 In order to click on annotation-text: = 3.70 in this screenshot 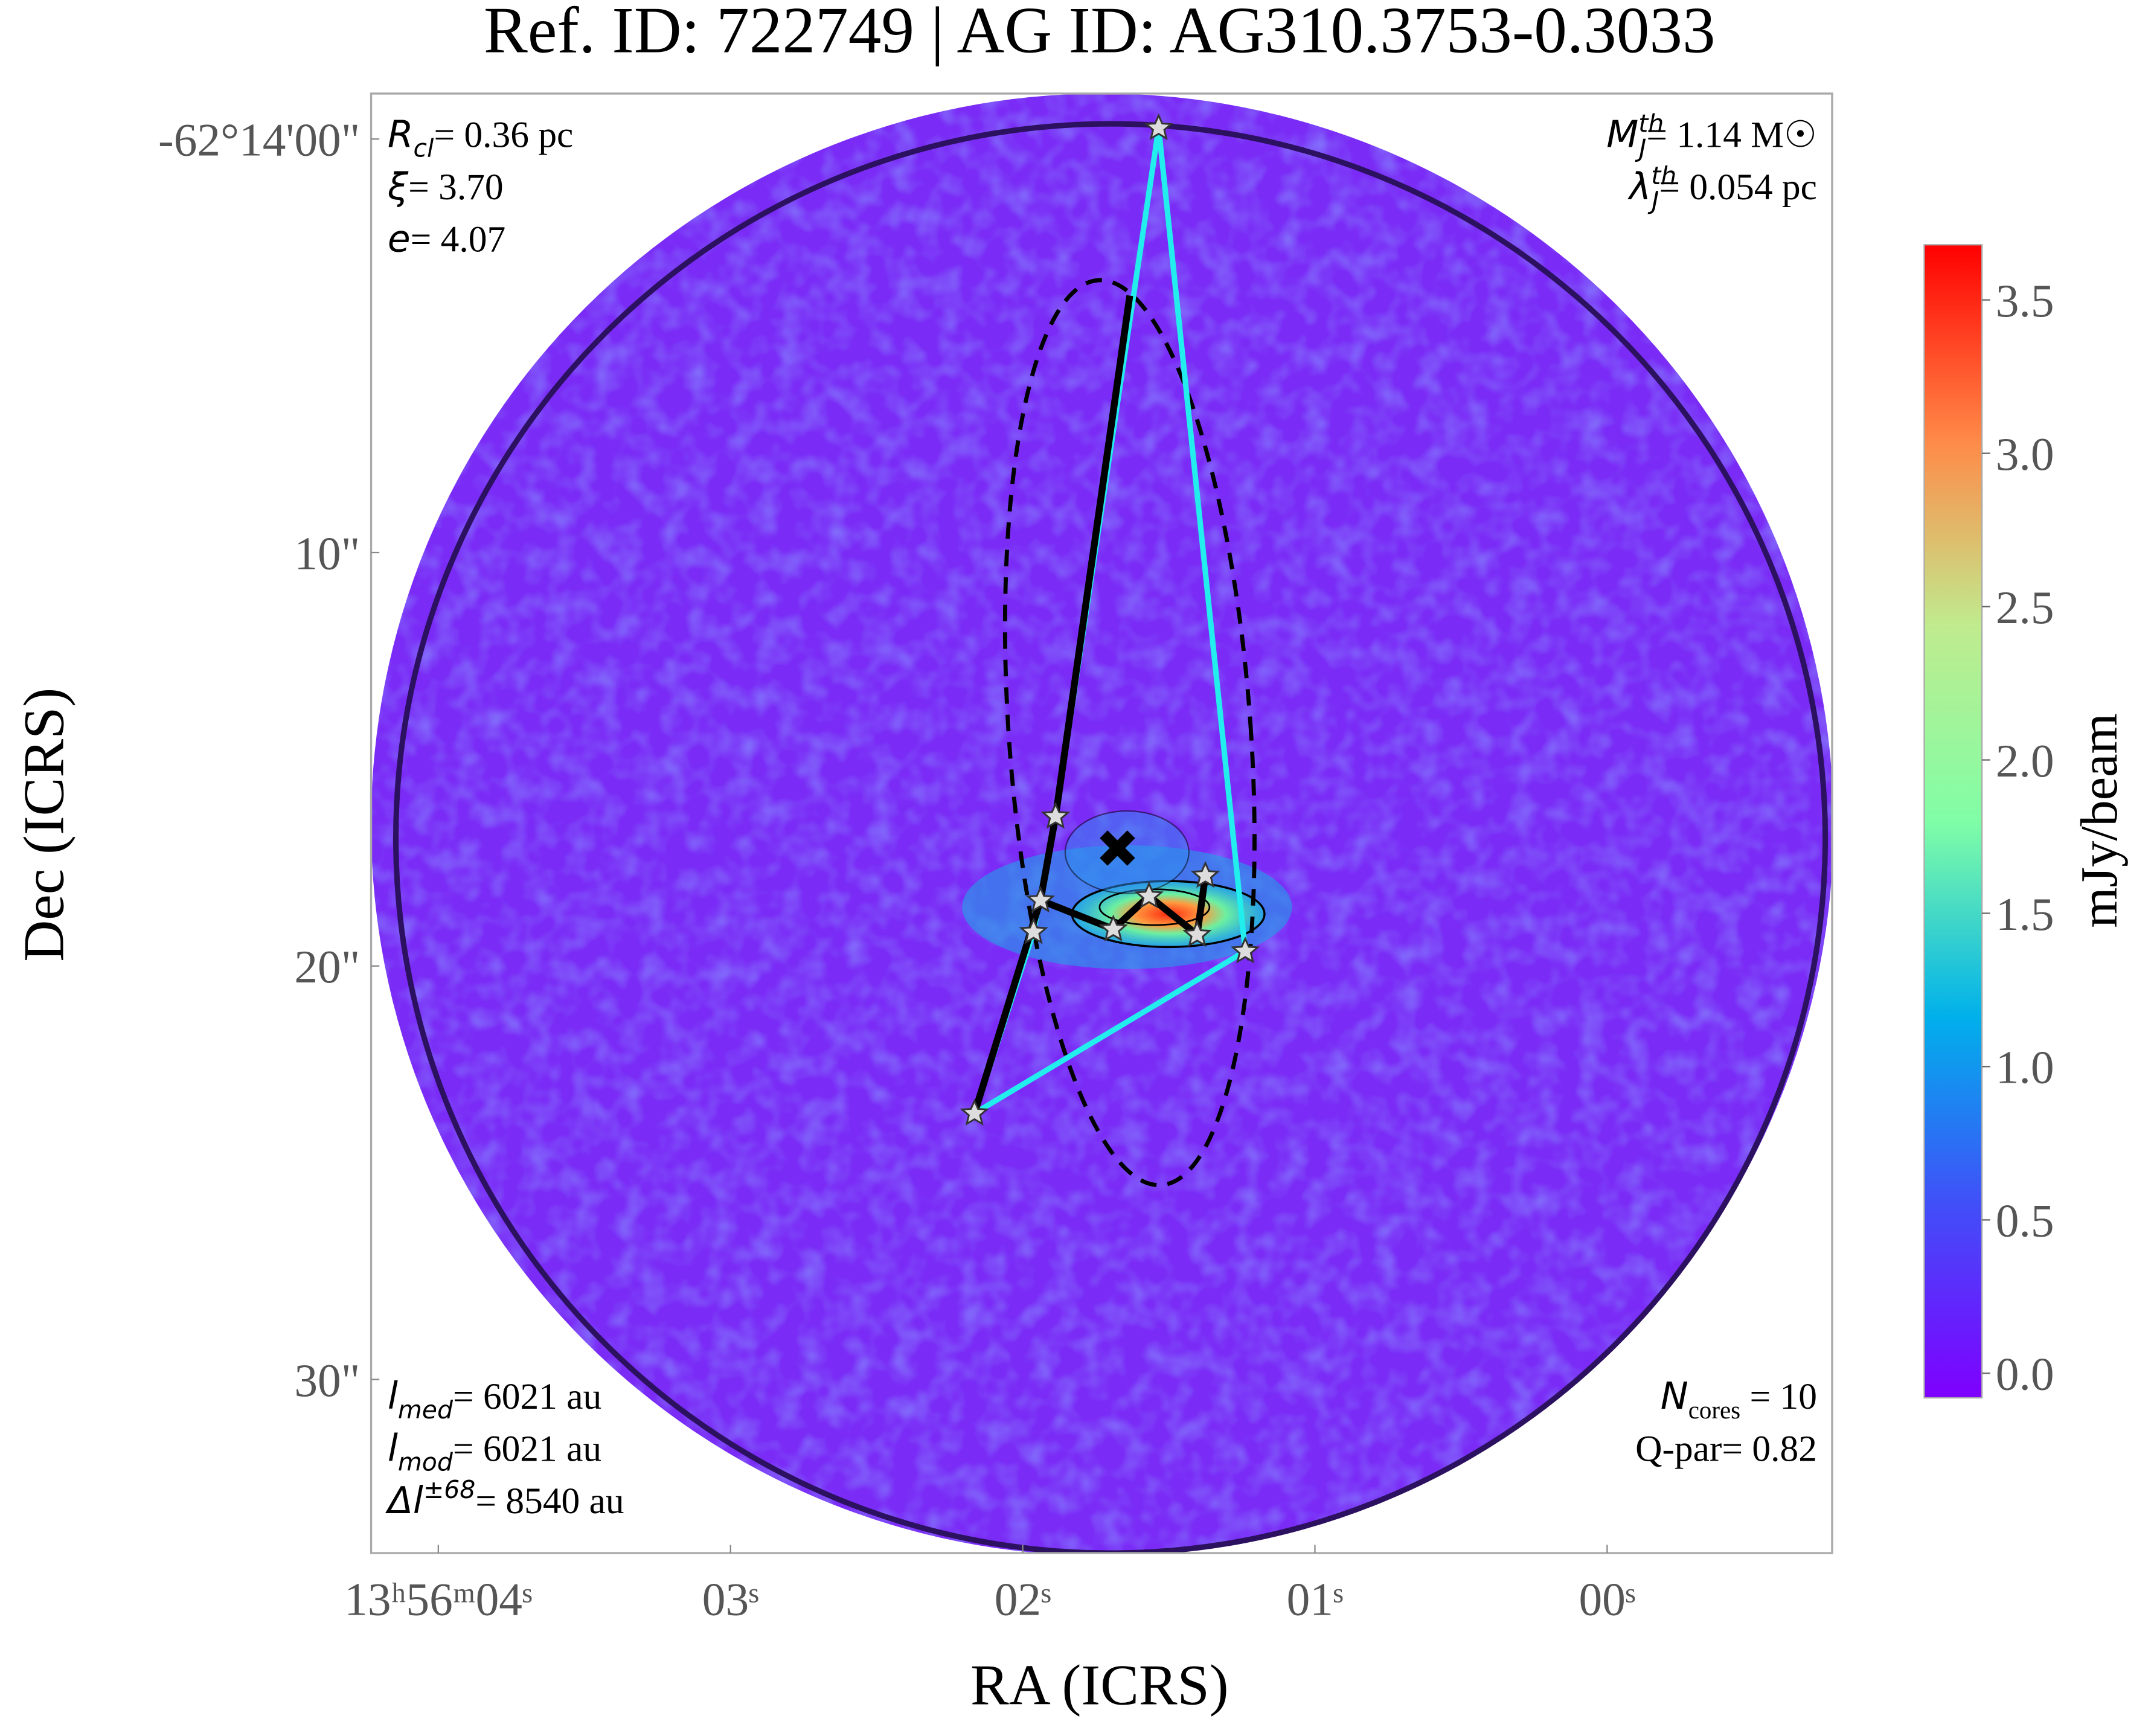, I will do `click(456, 187)`.